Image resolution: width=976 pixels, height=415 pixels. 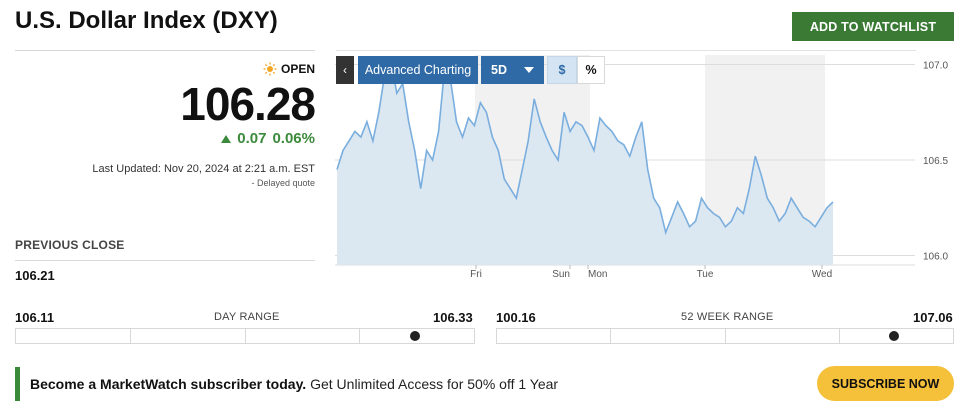 What do you see at coordinates (651, 272) in the screenshot?
I see `x-axis: Fri Sun Mon Tue Wed` at bounding box center [651, 272].